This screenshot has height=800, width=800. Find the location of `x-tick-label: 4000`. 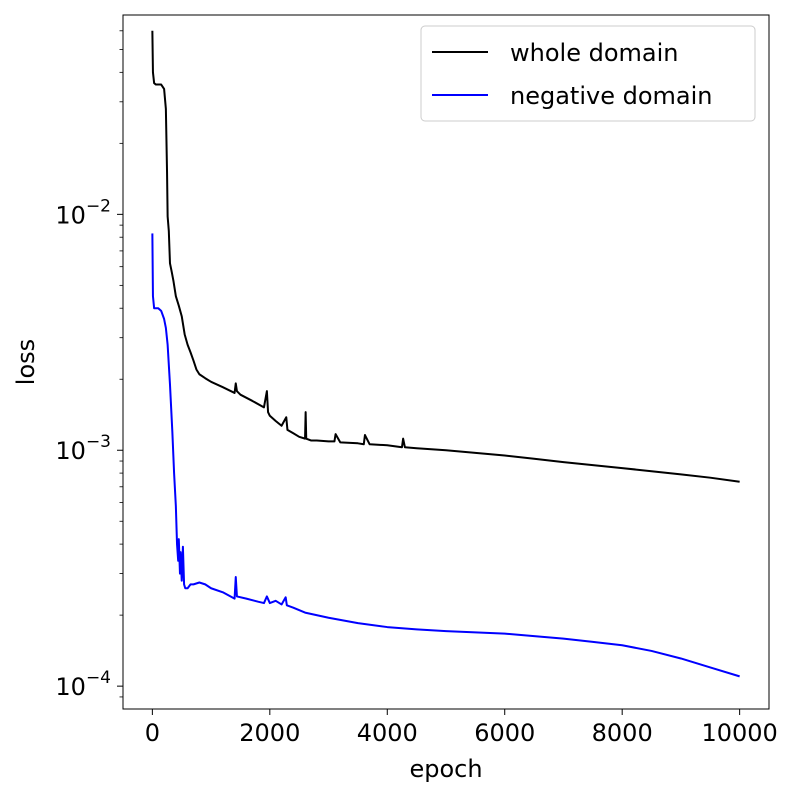

x-tick-label: 4000 is located at coordinates (387, 733).